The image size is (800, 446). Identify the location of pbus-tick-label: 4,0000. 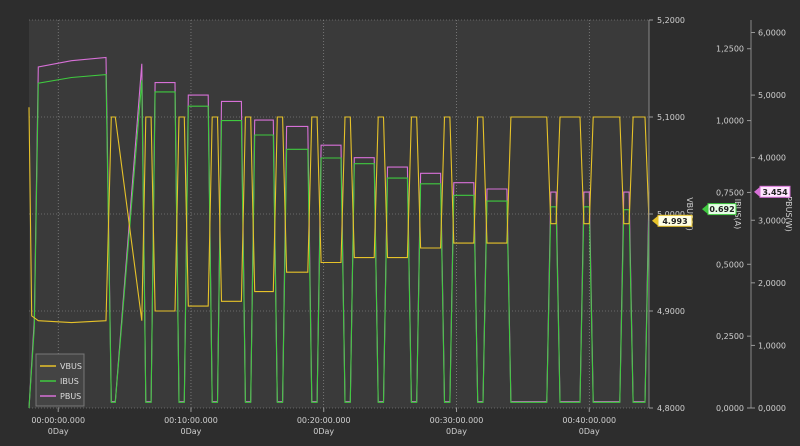
(772, 158).